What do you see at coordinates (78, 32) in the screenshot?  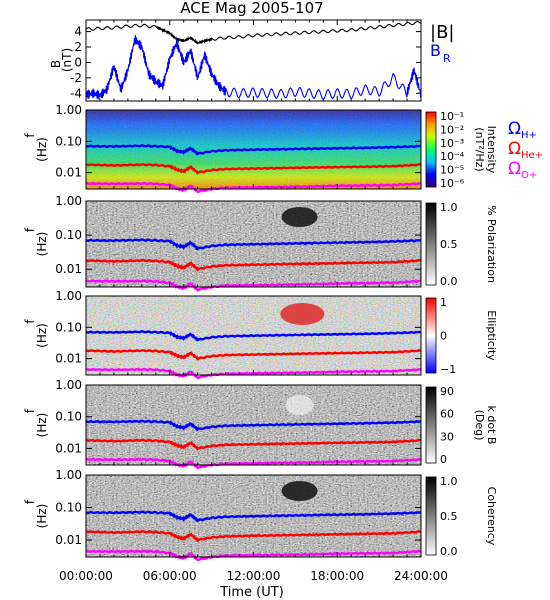 I see `y-tick-label: 4` at bounding box center [78, 32].